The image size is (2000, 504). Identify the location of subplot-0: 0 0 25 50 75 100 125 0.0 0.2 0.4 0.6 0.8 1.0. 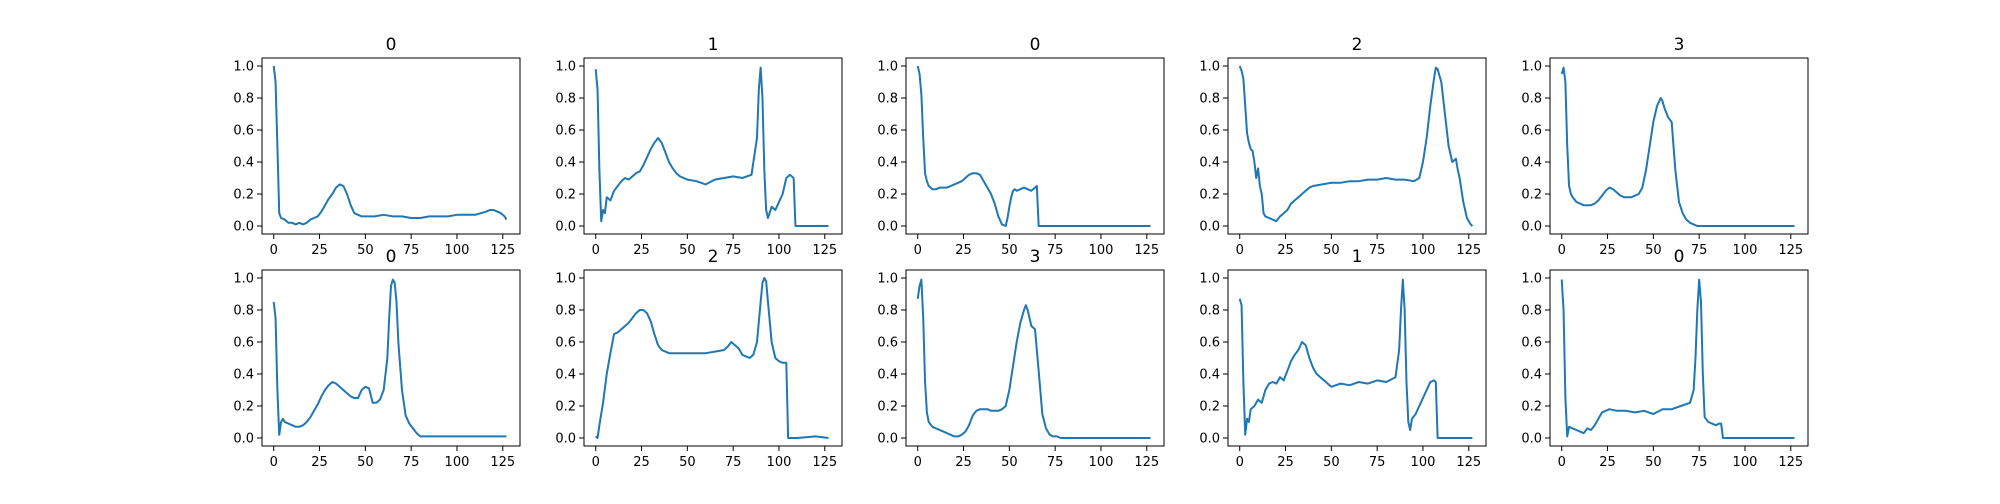
(377, 146).